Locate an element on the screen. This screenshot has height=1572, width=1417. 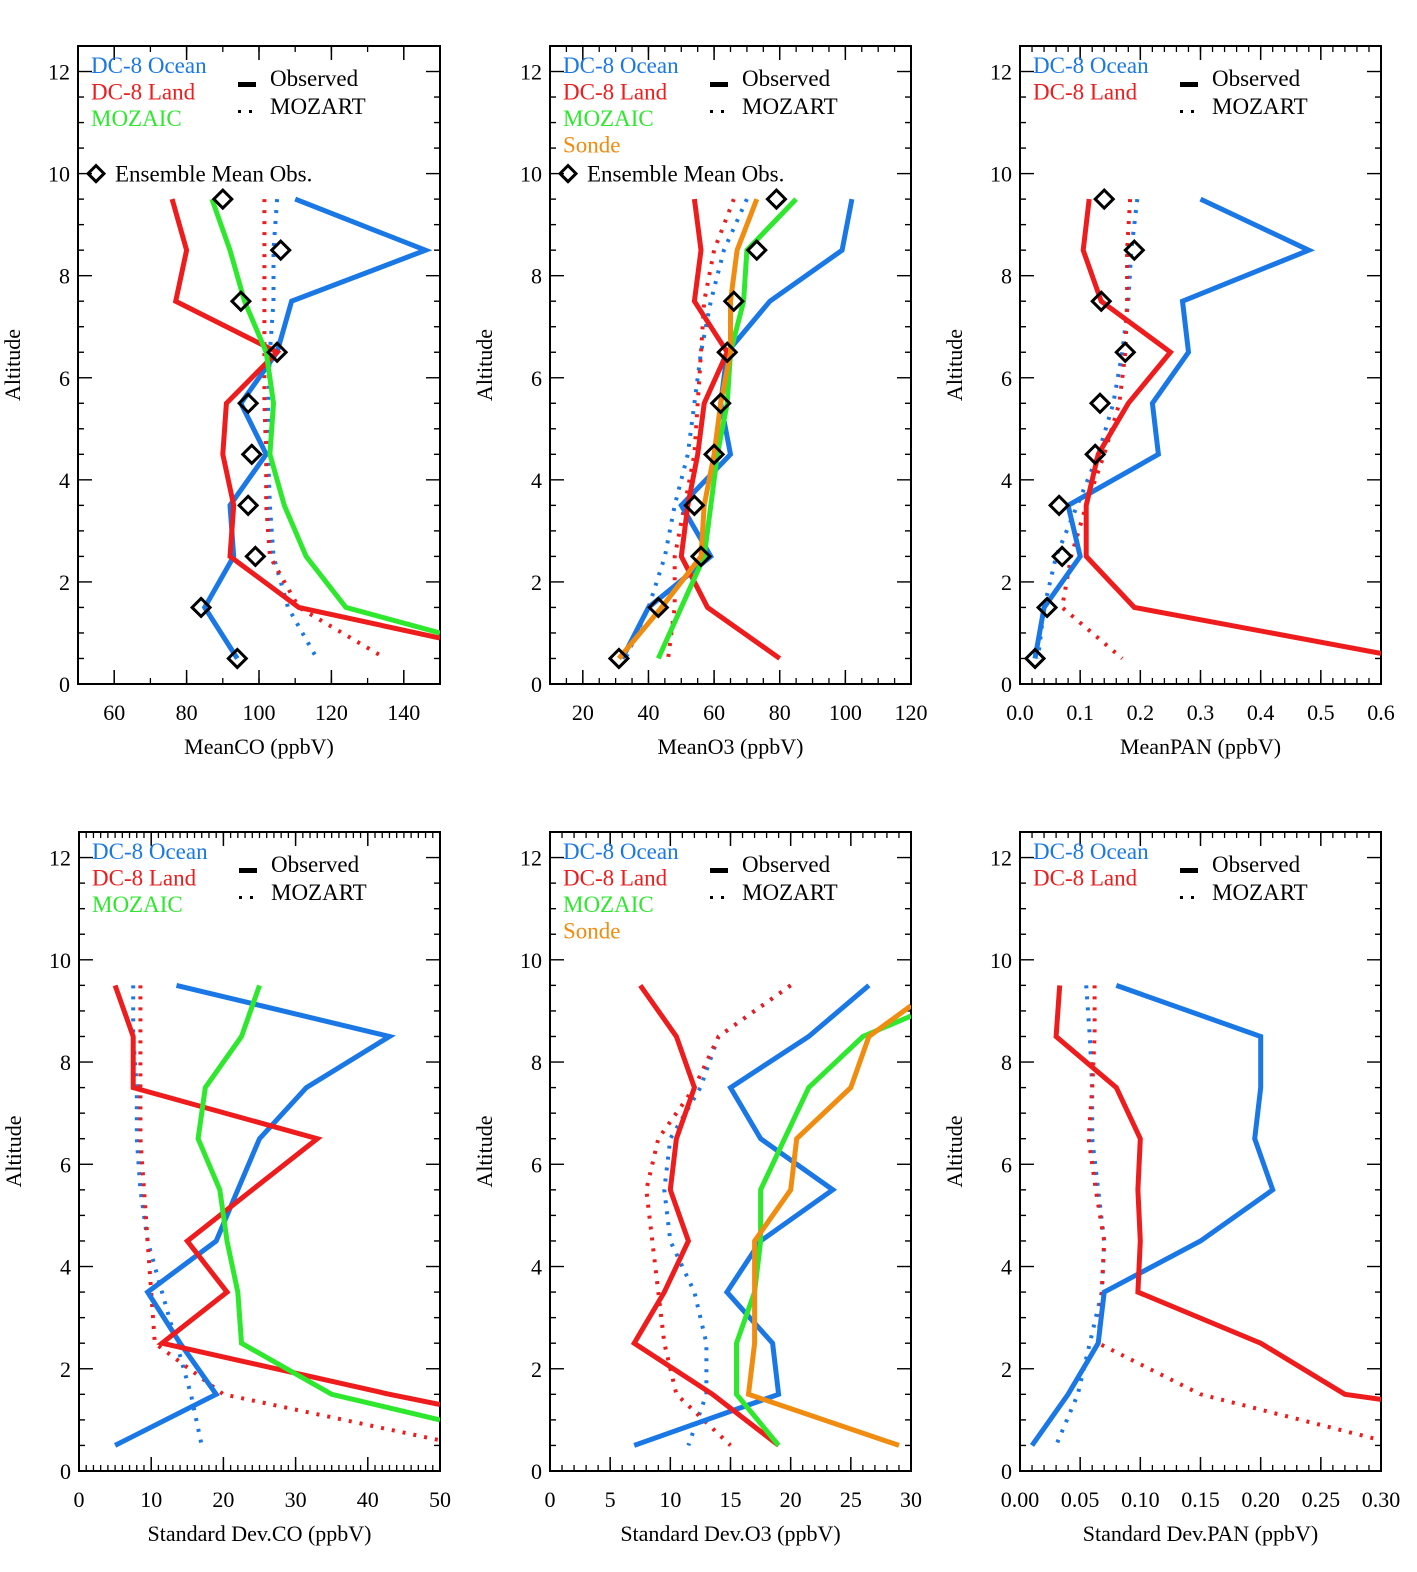
x-tick-label: 0.15 is located at coordinates (1200, 1499).